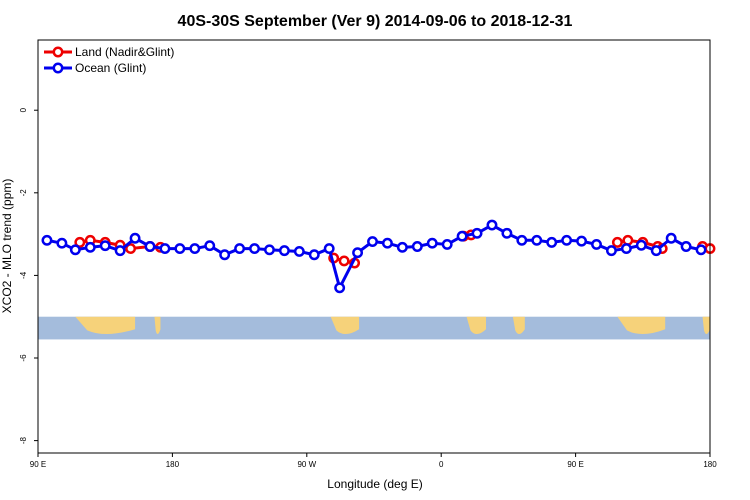  What do you see at coordinates (23, 275) in the screenshot?
I see `y-tick-label: -4` at bounding box center [23, 275].